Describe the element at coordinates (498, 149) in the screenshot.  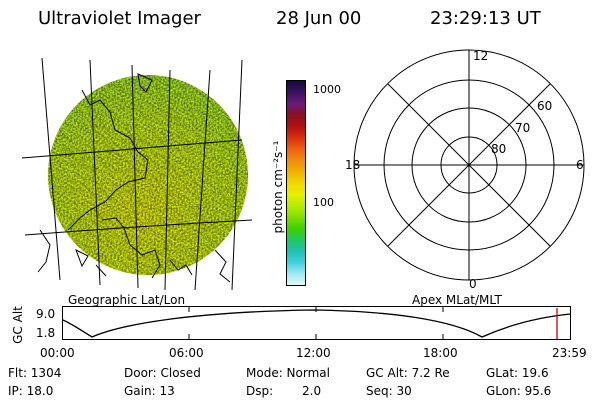
I see `mlat-label-80: 80` at that location.